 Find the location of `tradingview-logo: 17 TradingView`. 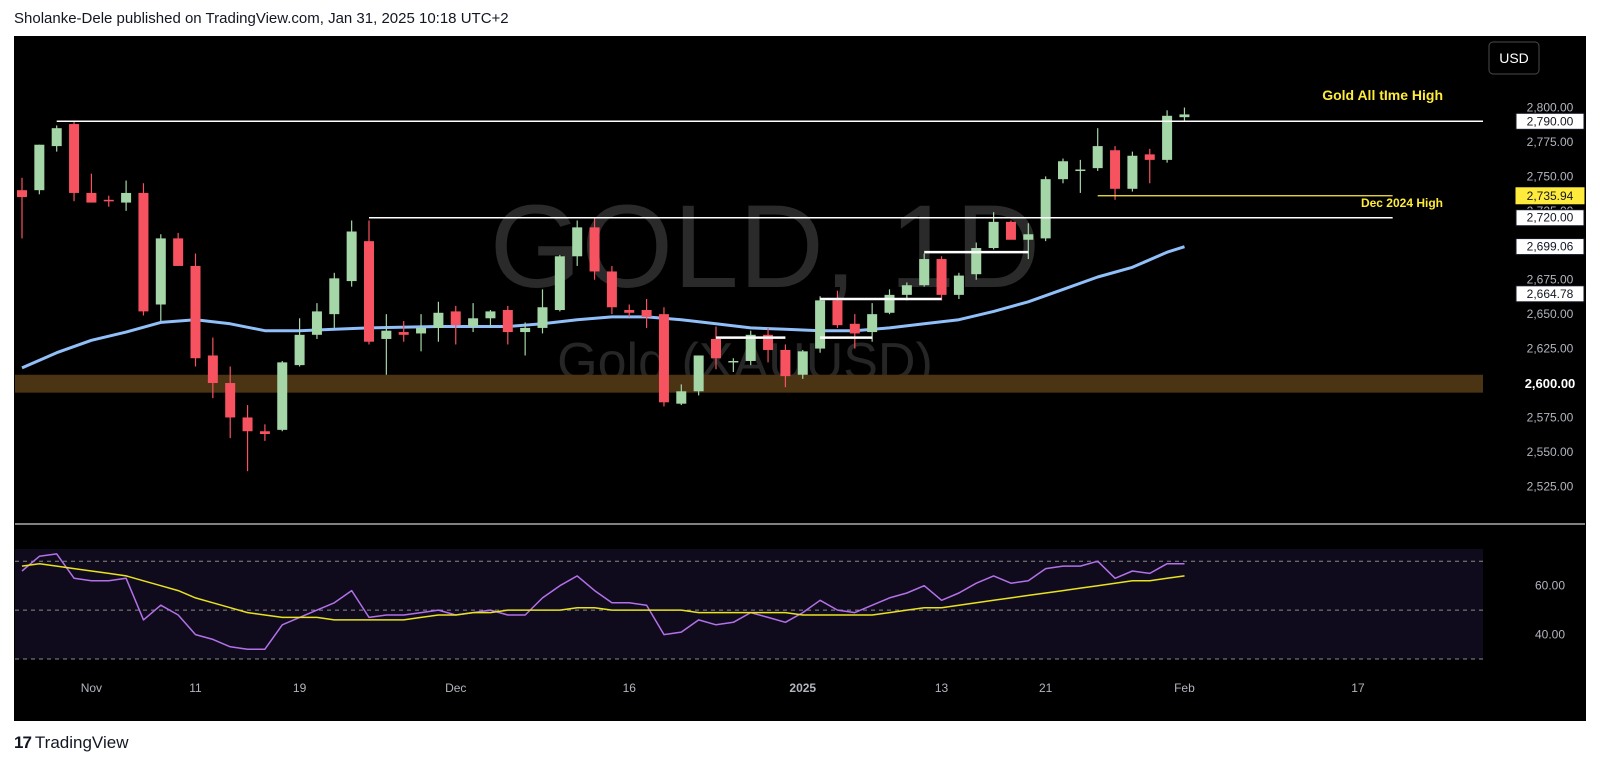

tradingview-logo: 17 TradingView is located at coordinates (71, 743).